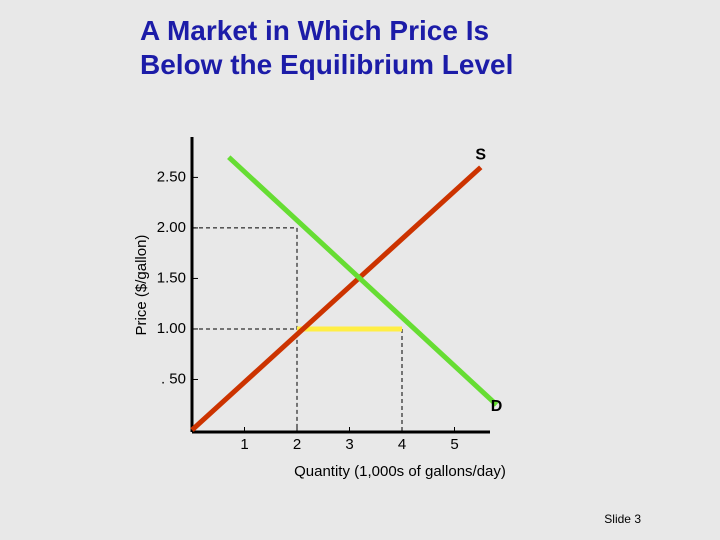 Image resolution: width=720 pixels, height=540 pixels. What do you see at coordinates (297, 444) in the screenshot?
I see `x-tick-label: 2` at bounding box center [297, 444].